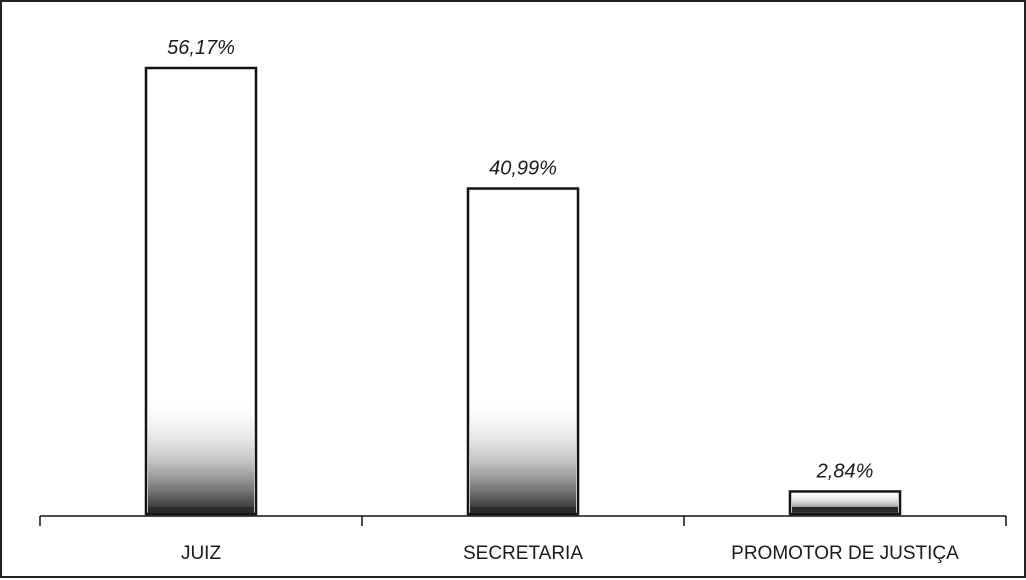 This screenshot has height=580, width=1026. Describe the element at coordinates (201, 48) in the screenshot. I see `data-label-0: 56,17%` at that location.